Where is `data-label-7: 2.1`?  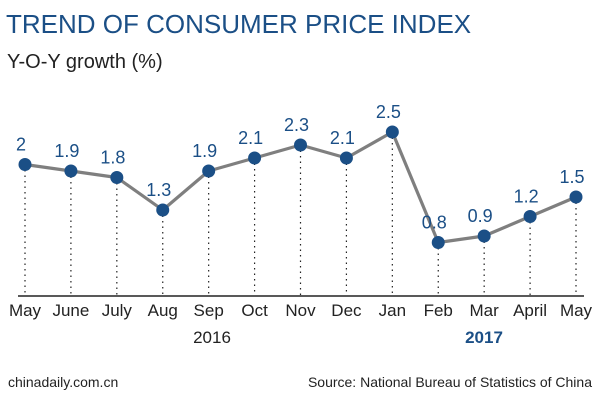
data-label-7: 2.1 is located at coordinates (342, 138).